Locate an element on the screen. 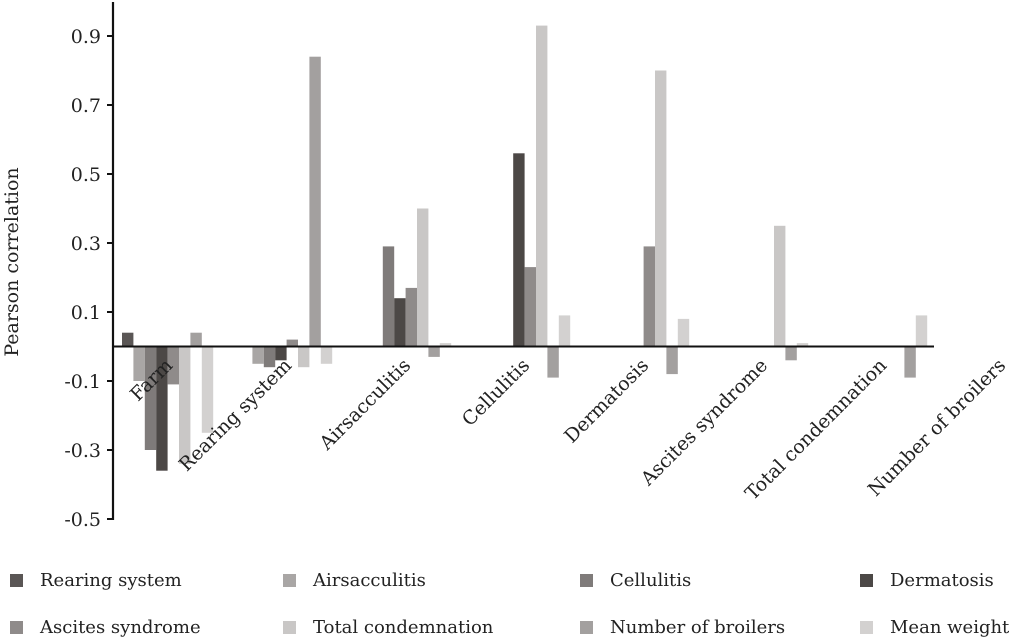  legend-item: Ascites syndrome is located at coordinates (105, 627).